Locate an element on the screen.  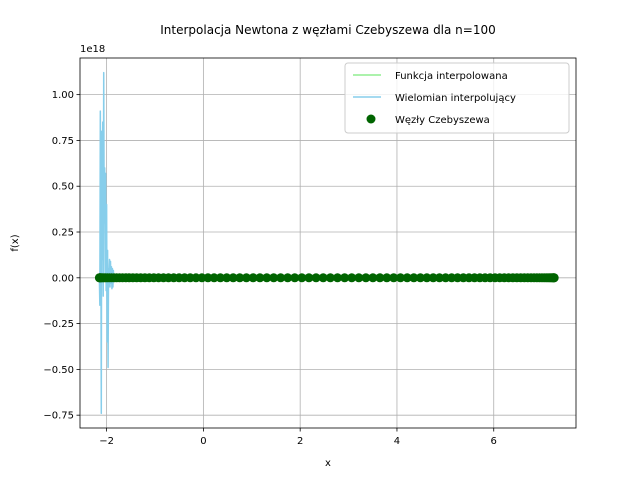
y-axis-label: f(x) is located at coordinates (15, 242).